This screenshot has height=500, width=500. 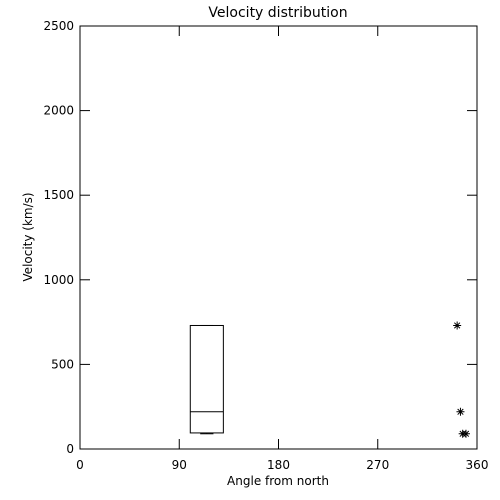 What do you see at coordinates (70, 449) in the screenshot?
I see `y-tick-label: 0` at bounding box center [70, 449].